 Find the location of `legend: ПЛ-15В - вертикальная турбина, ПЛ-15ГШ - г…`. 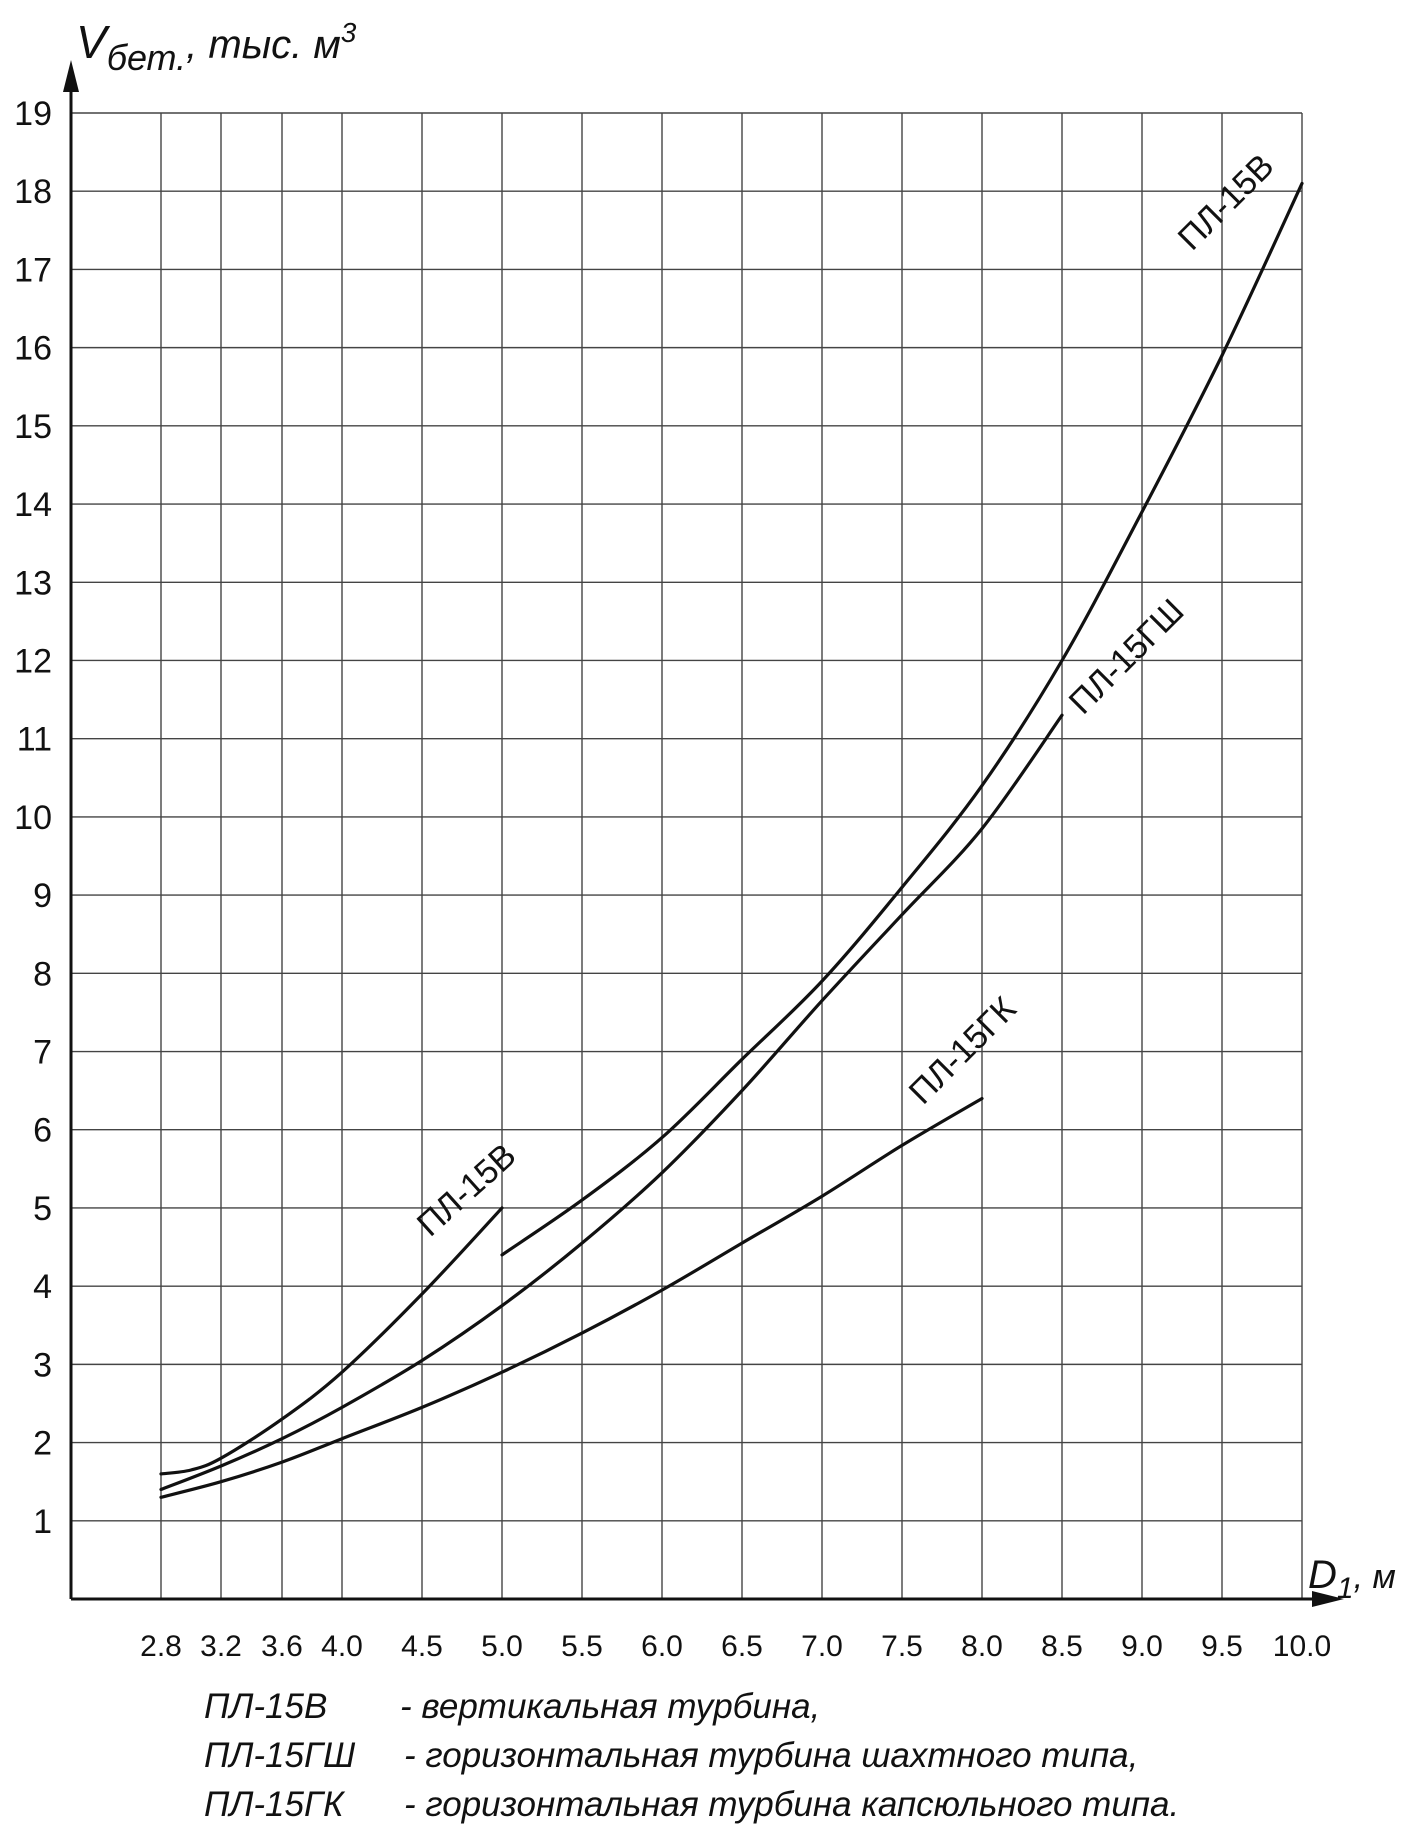

legend: ПЛ-15В - вертикальная турбина, ПЛ-15ГШ - г… is located at coordinates (691, 1755).